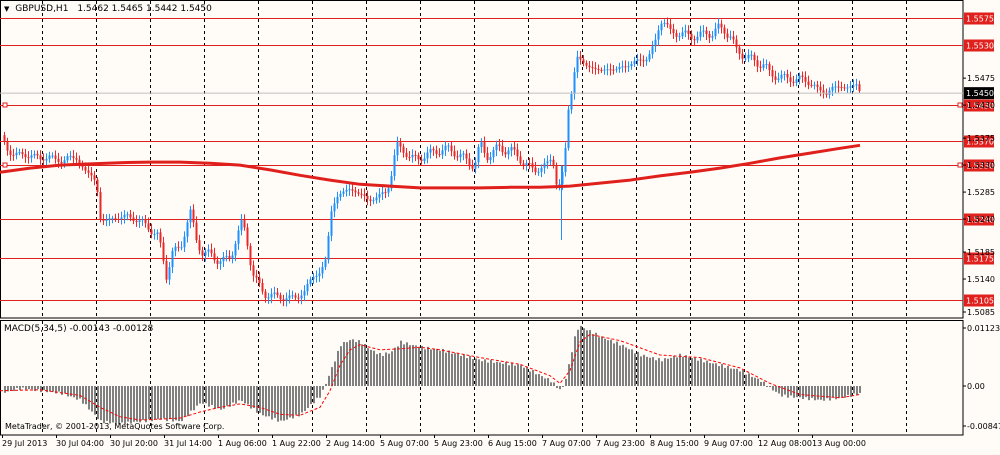  What do you see at coordinates (979, 18) in the screenshot?
I see `hline-price-label-bg` at bounding box center [979, 18].